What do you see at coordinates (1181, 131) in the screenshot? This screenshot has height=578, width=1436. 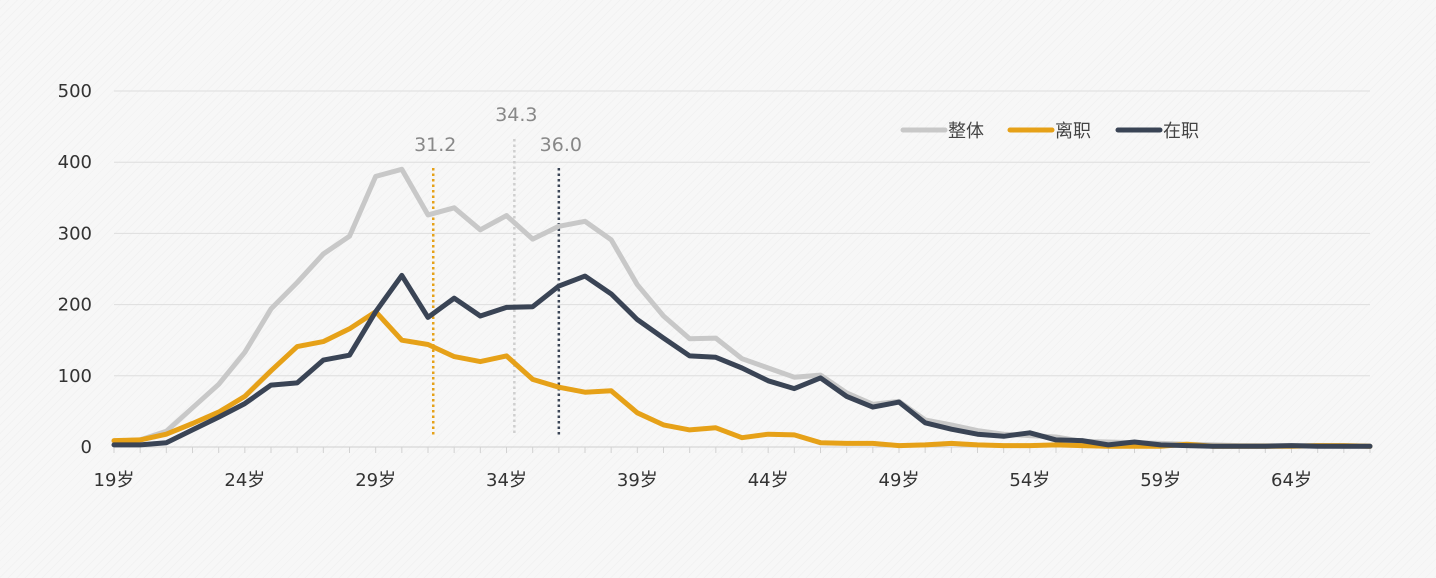 I see `legend-label-2: 在职` at bounding box center [1181, 131].